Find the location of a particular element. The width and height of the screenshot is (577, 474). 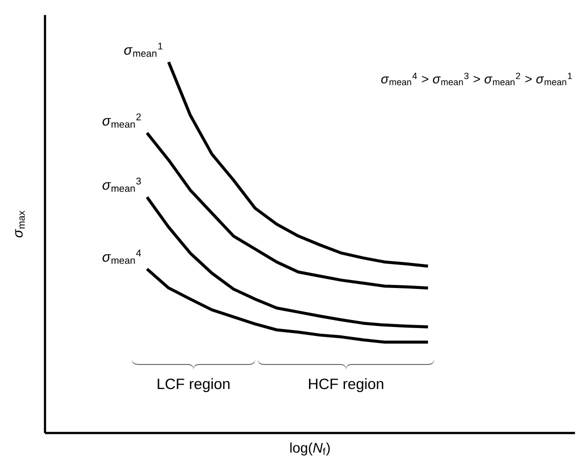

series-label: σ$_{mean}$3 is located at coordinates (121, 185).